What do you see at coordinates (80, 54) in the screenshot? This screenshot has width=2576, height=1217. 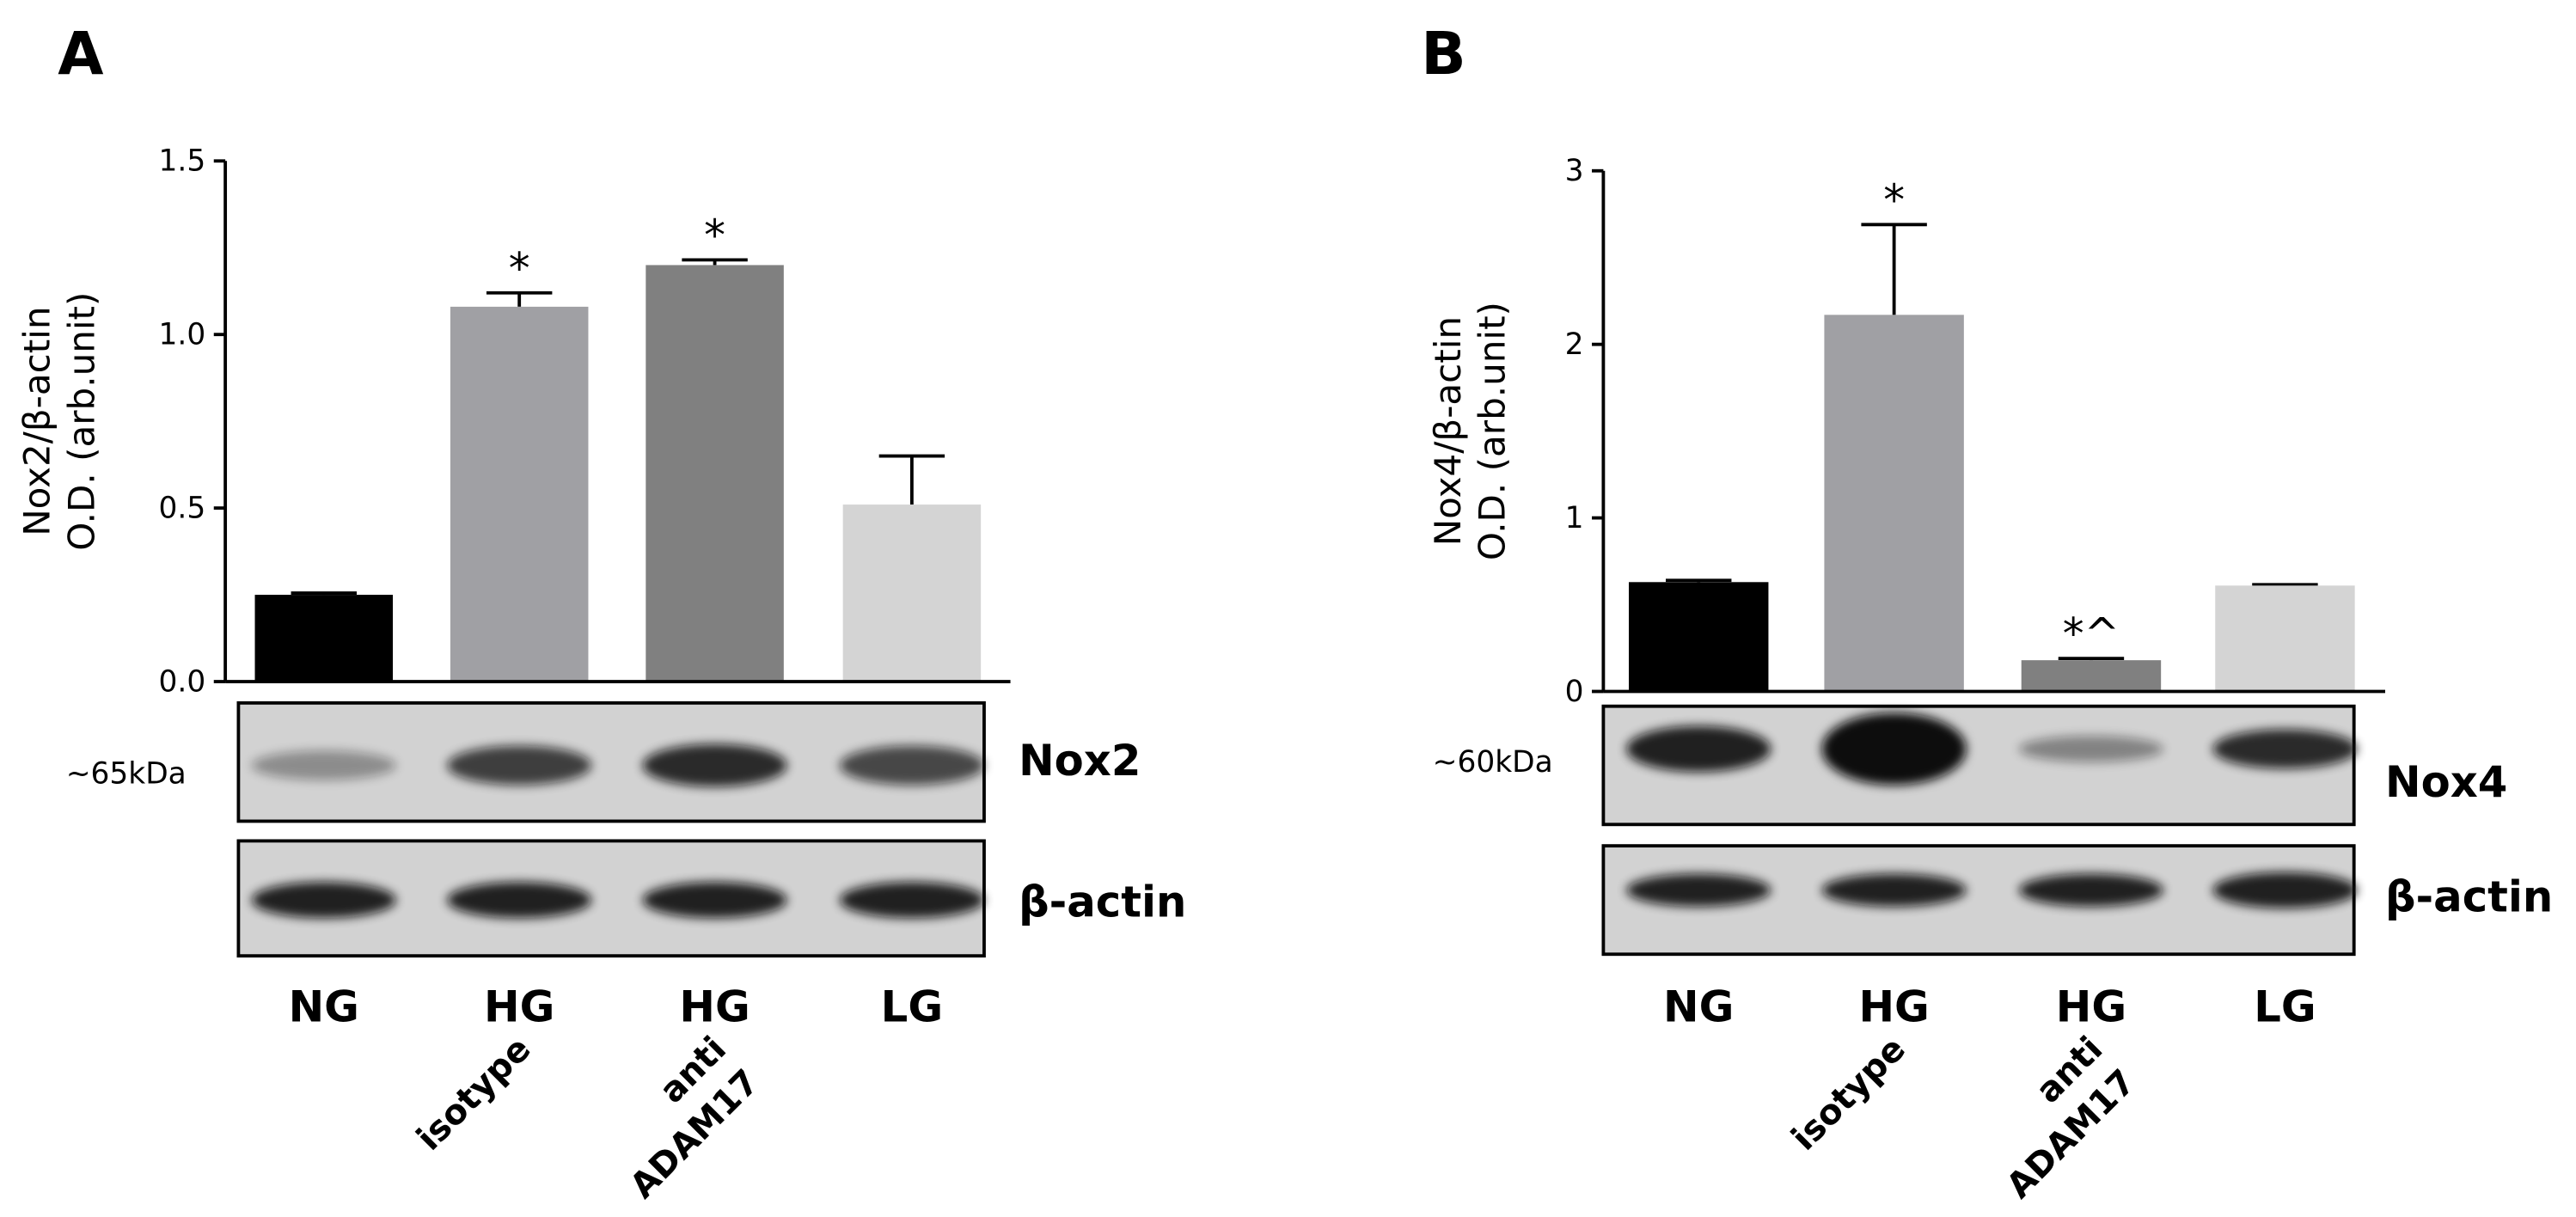 I see `panel-letter: A` at bounding box center [80, 54].